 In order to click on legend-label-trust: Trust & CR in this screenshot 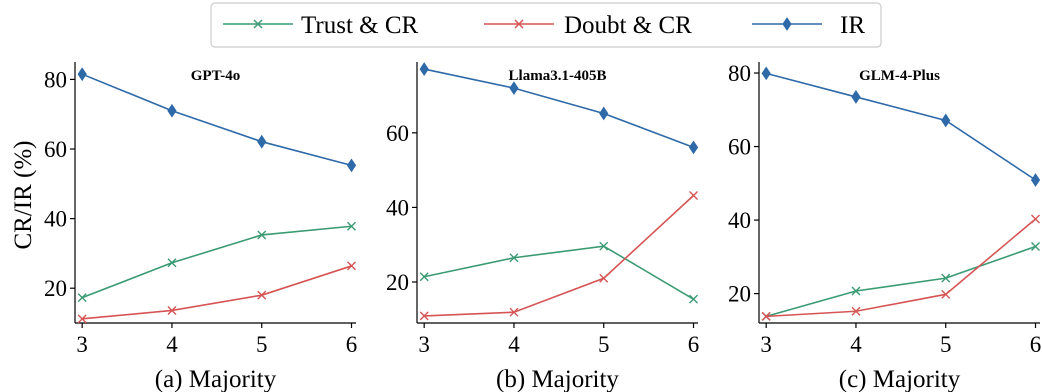, I will do `click(360, 25)`.